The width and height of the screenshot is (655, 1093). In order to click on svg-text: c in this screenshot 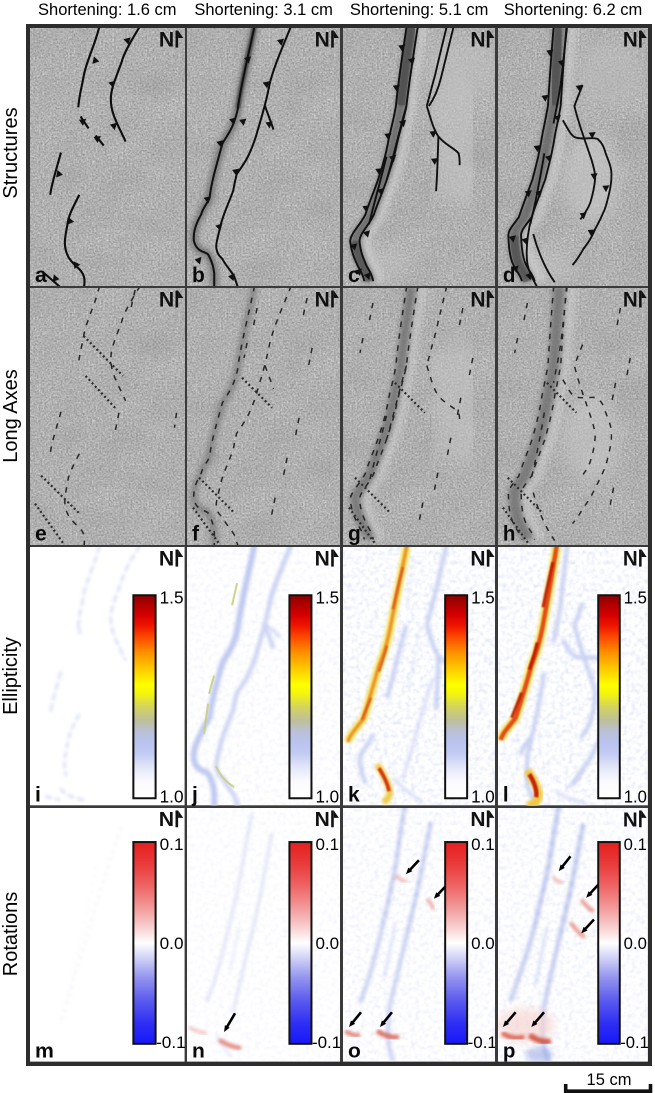, I will do `click(354, 275)`.